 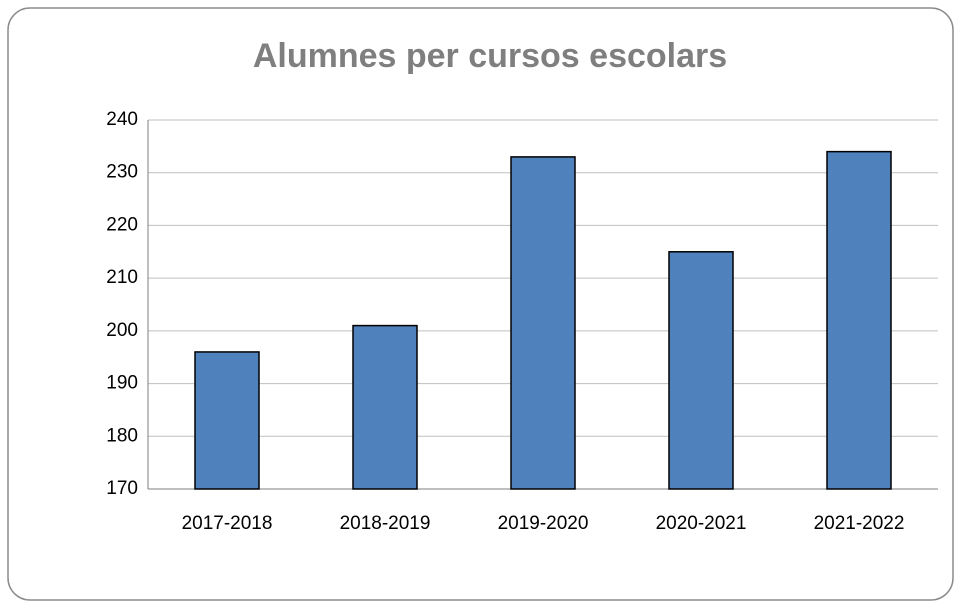 What do you see at coordinates (122, 224) in the screenshot?
I see `y-tick-label: 220` at bounding box center [122, 224].